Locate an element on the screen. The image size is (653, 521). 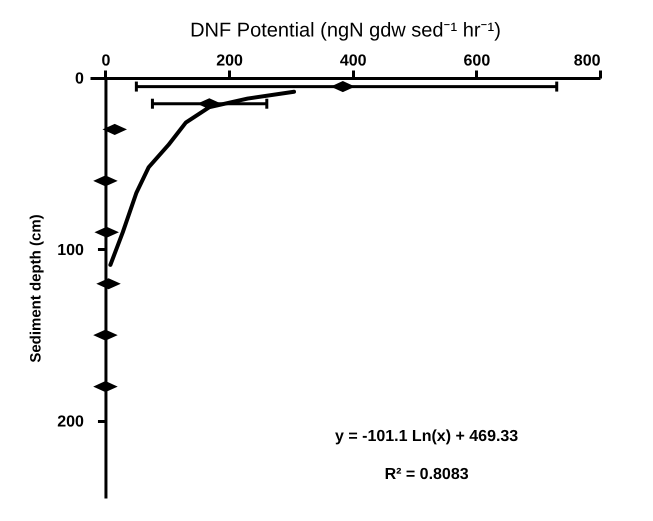
y-tick-label: 0 is located at coordinates (79, 79).